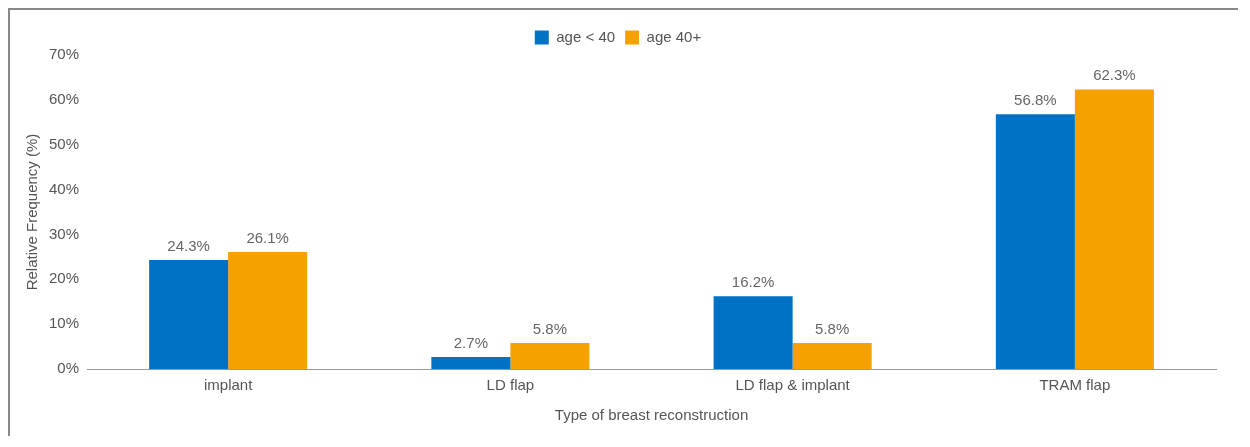 The image size is (1250, 447). I want to click on x-tick-label: TRAM flap, so click(1075, 385).